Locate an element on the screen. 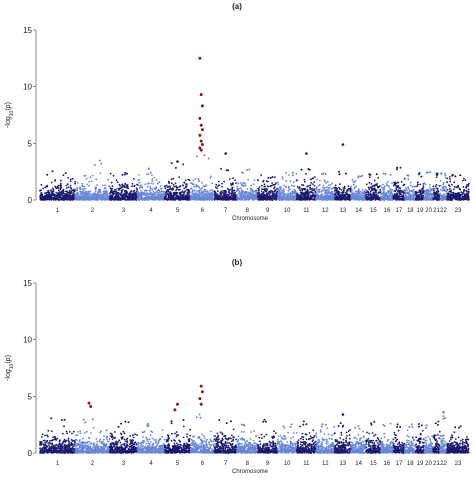  x-tick-label: 2 is located at coordinates (93, 211).